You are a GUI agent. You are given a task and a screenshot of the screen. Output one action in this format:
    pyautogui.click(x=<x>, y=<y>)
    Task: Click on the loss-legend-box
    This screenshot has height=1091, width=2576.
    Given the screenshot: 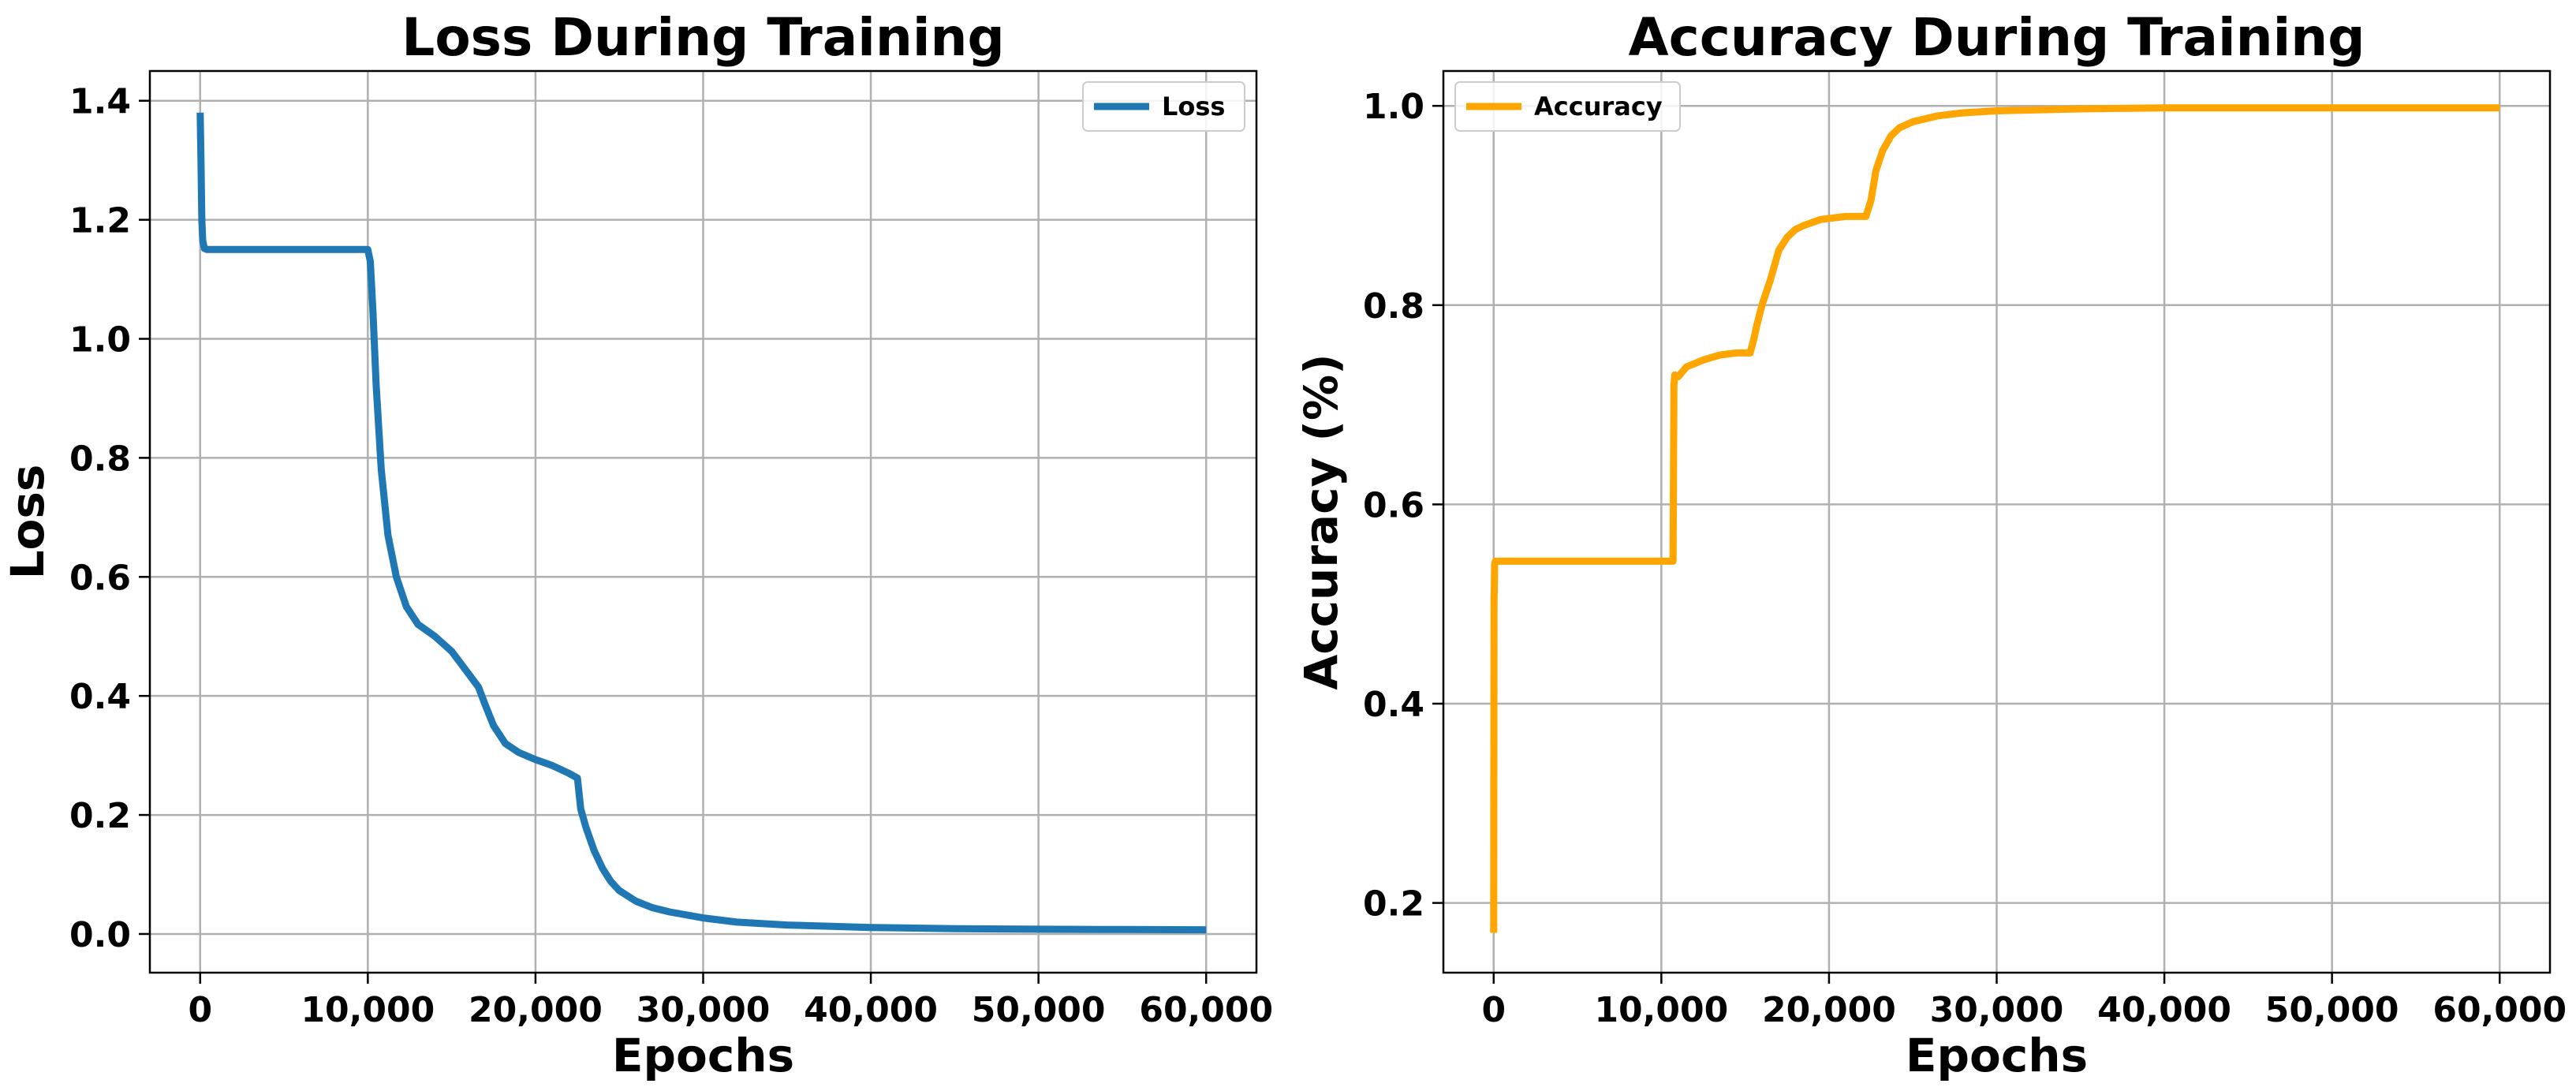 What is the action you would take?
    pyautogui.click(x=1163, y=106)
    